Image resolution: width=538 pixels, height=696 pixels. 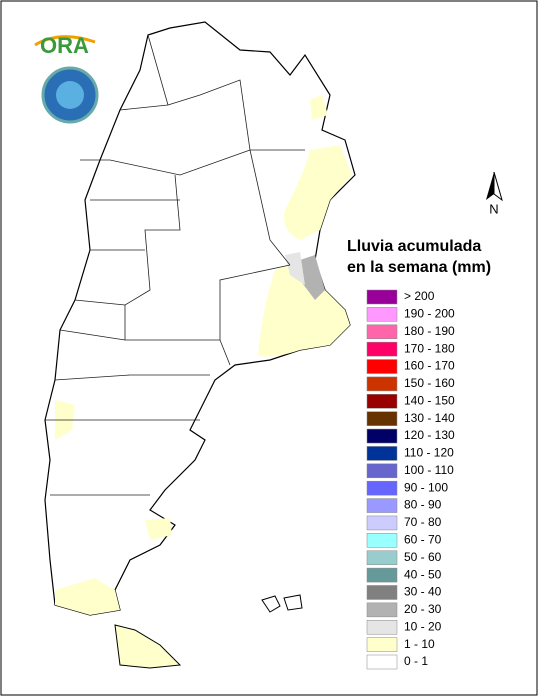 I want to click on legend-label: 190 - 200, so click(x=429, y=314).